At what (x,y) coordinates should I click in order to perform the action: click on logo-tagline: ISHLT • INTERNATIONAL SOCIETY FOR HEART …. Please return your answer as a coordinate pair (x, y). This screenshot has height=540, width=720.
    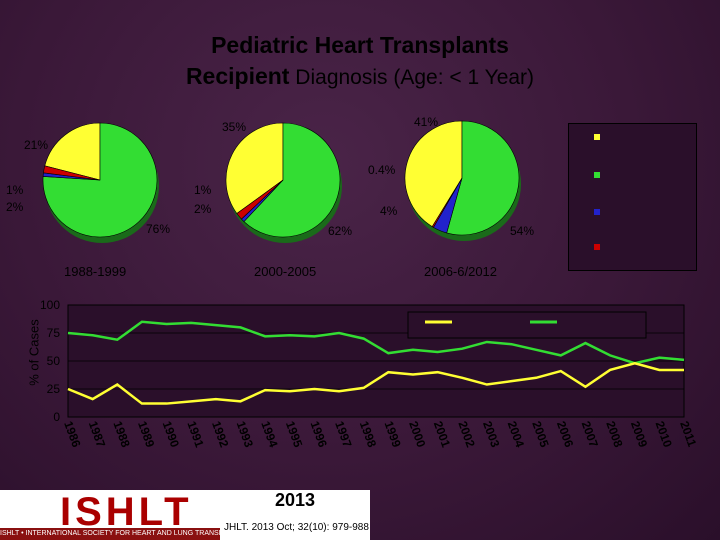
    Looking at the image, I should click on (110, 534).